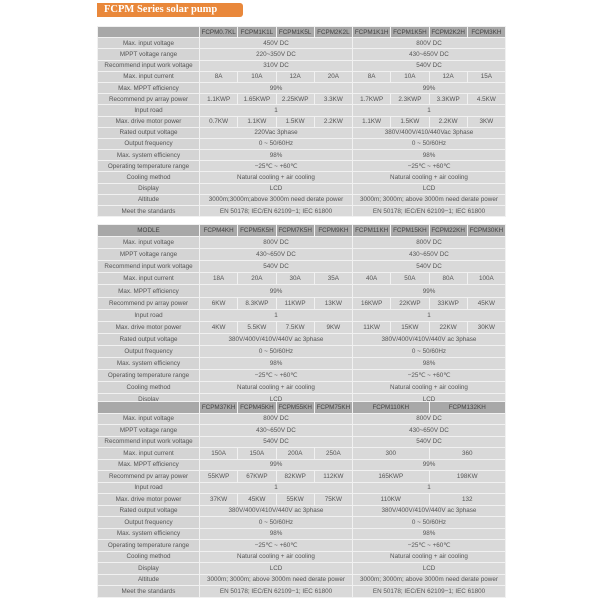  What do you see at coordinates (148, 545) in the screenshot?
I see `row-label: Operating temperature range` at bounding box center [148, 545].